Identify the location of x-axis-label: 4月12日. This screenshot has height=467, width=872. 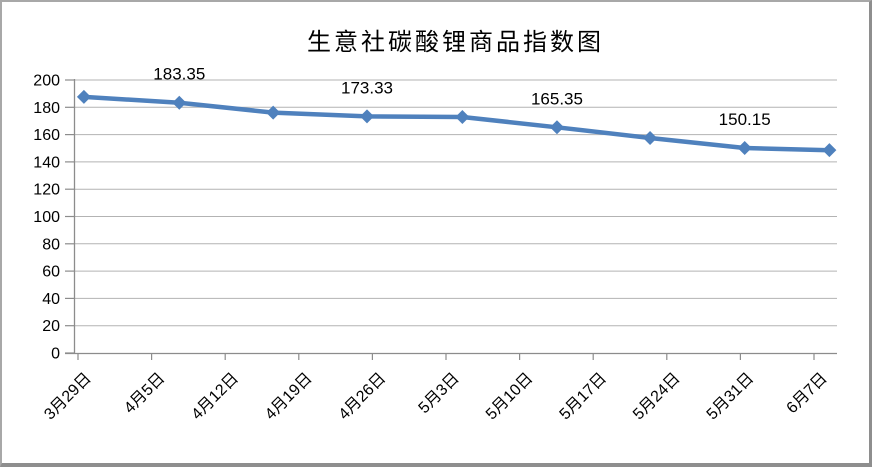
(215, 397).